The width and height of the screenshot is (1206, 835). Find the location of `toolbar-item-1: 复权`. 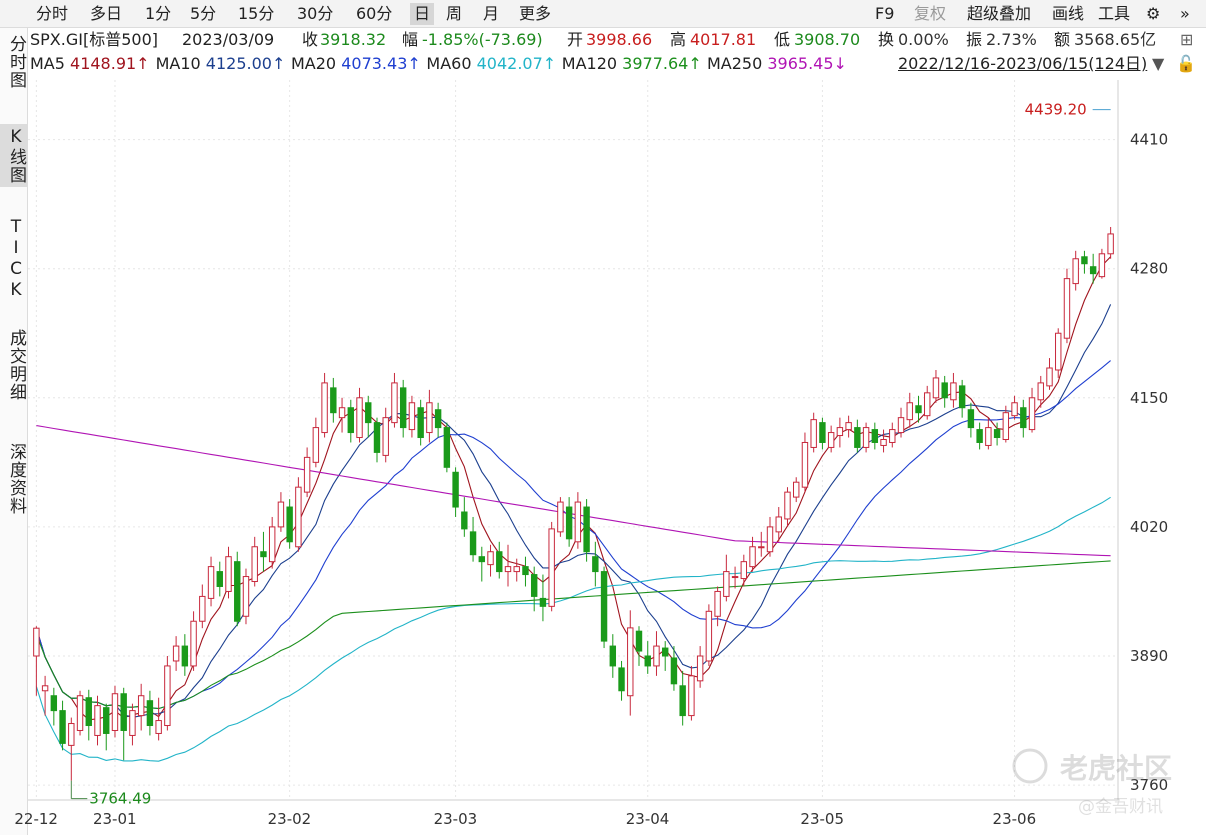

toolbar-item-1: 复权 is located at coordinates (930, 13).